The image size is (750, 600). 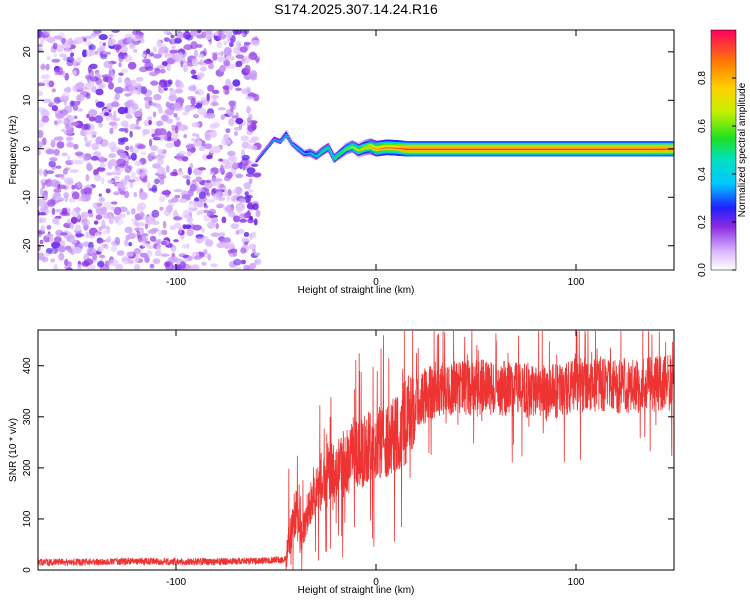 What do you see at coordinates (27, 245) in the screenshot?
I see `y-tick-label: -20` at bounding box center [27, 245].